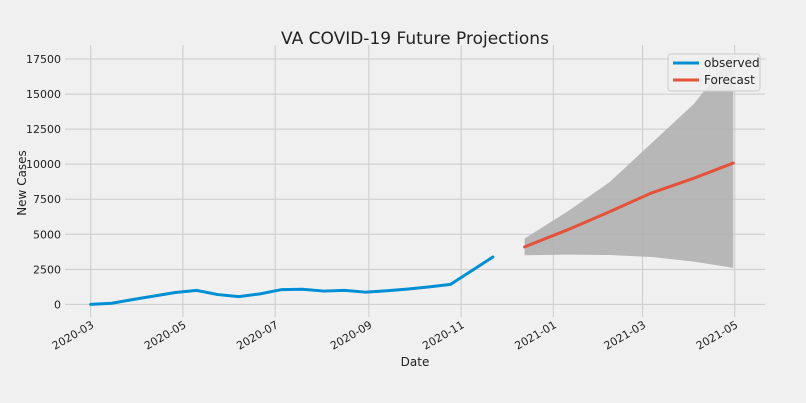  What do you see at coordinates (43, 94) in the screenshot?
I see `y-tick-label: 15000` at bounding box center [43, 94].